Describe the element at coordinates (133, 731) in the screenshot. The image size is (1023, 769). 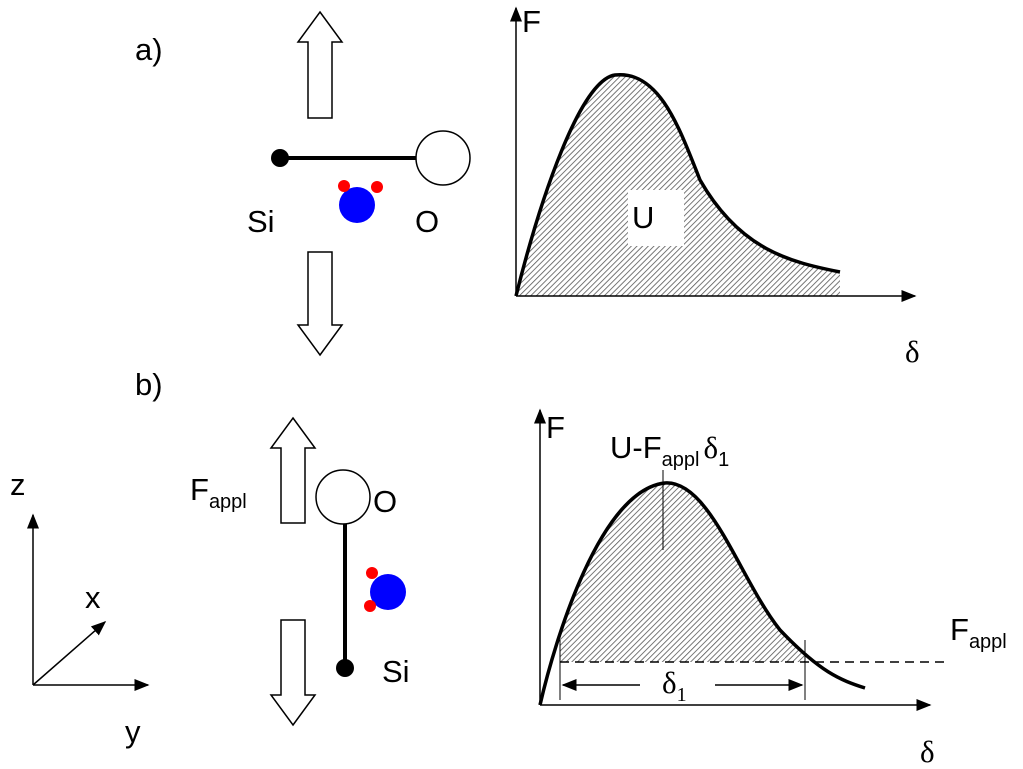
I see `axis-label: y` at that location.